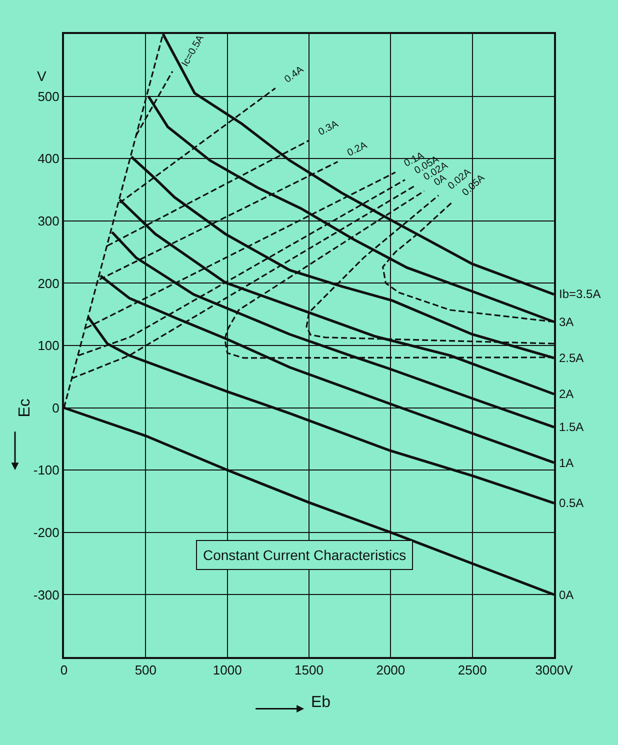  Describe the element at coordinates (571, 503) in the screenshot. I see `series-label: 0.5A` at that location.